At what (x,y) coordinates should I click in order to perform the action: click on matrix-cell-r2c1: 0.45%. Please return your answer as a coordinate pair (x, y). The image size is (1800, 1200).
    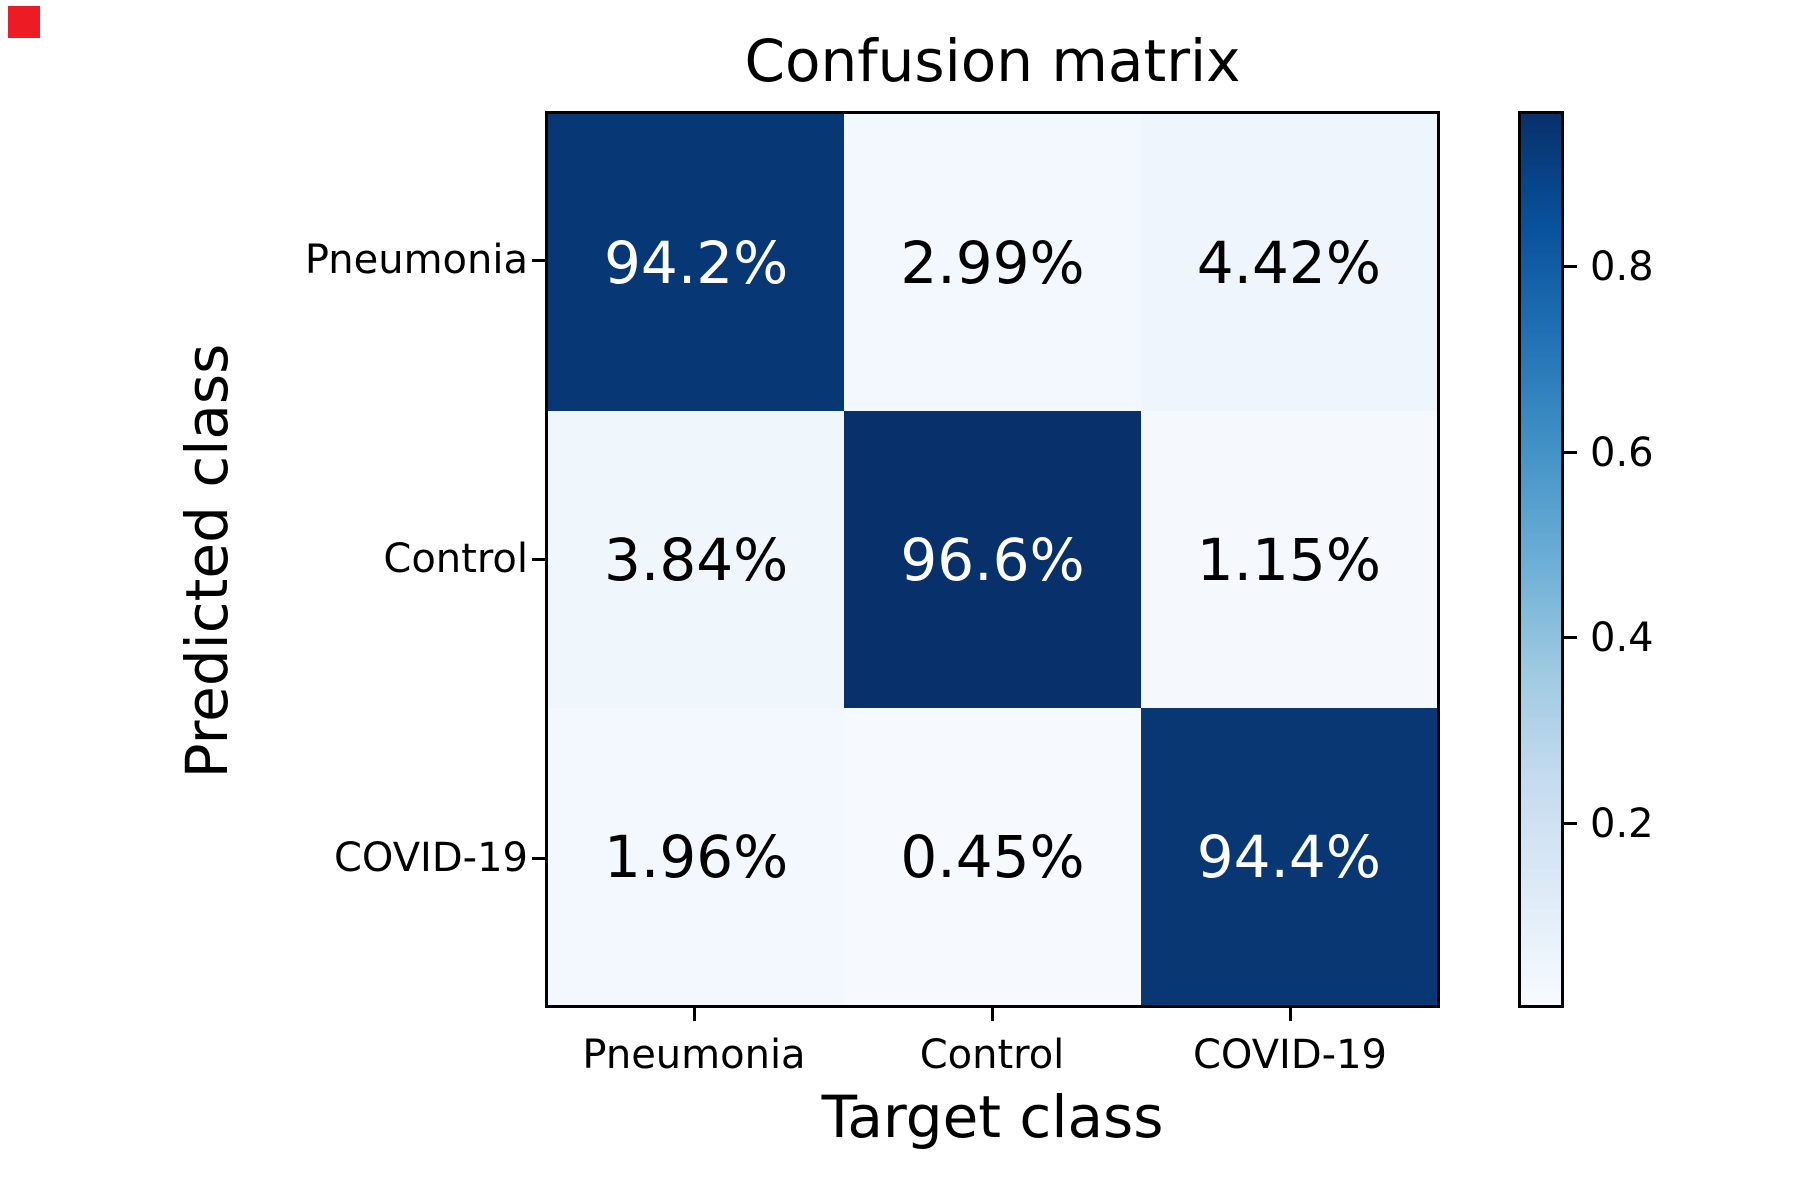
    Looking at the image, I should click on (992, 856).